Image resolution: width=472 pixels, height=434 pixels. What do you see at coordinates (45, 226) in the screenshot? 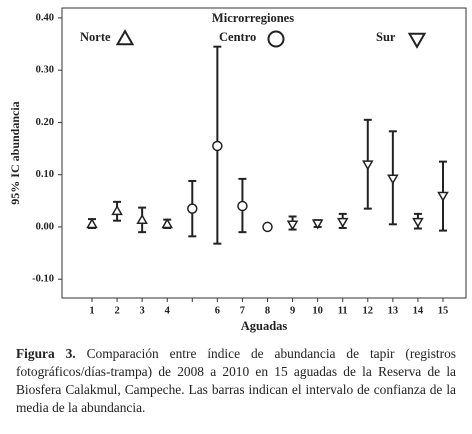
I see `y-tick-label: 0.00` at bounding box center [45, 226].